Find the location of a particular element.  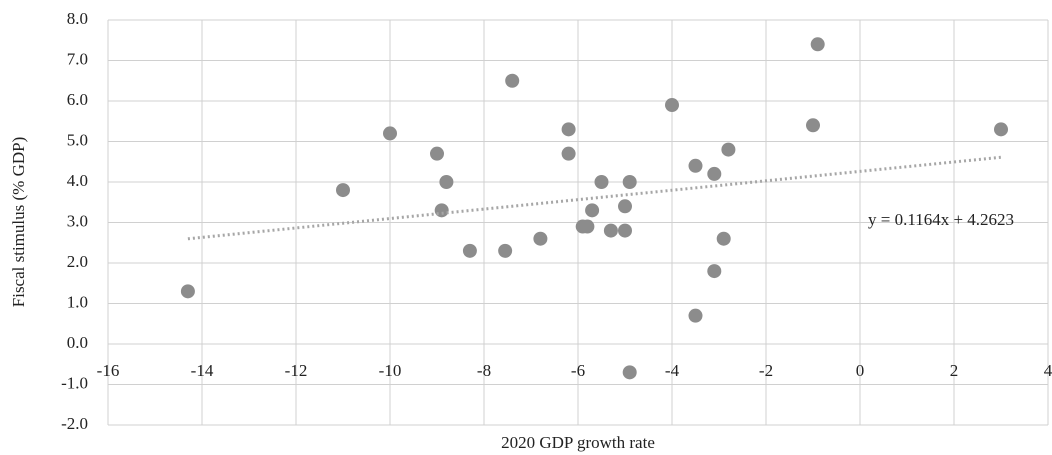

x-tick-label: -14 is located at coordinates (202, 370).